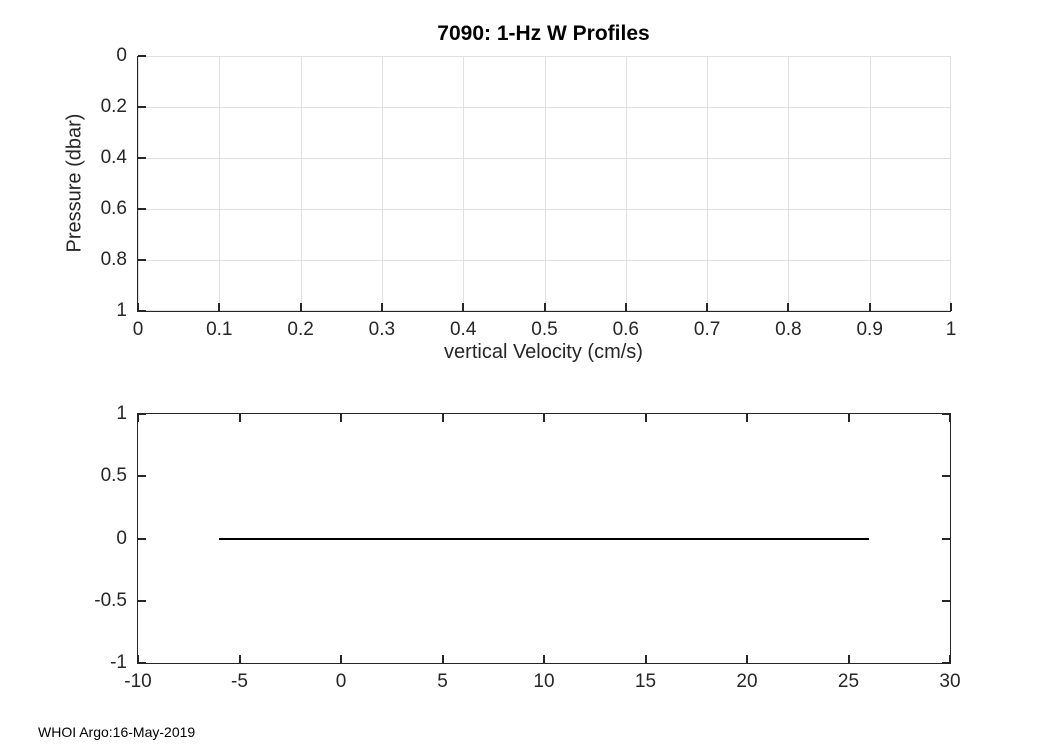 This screenshot has height=750, width=1050. Describe the element at coordinates (138, 681) in the screenshot. I see `x-tick-label: -10` at that location.